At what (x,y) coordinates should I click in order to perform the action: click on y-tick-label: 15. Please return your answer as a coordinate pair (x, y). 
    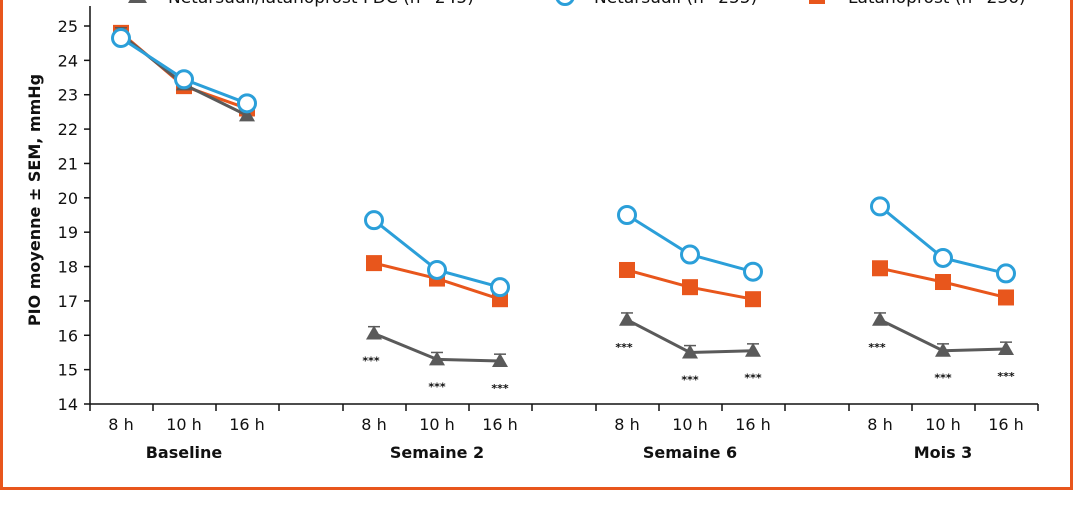
    Looking at the image, I should click on (68, 370).